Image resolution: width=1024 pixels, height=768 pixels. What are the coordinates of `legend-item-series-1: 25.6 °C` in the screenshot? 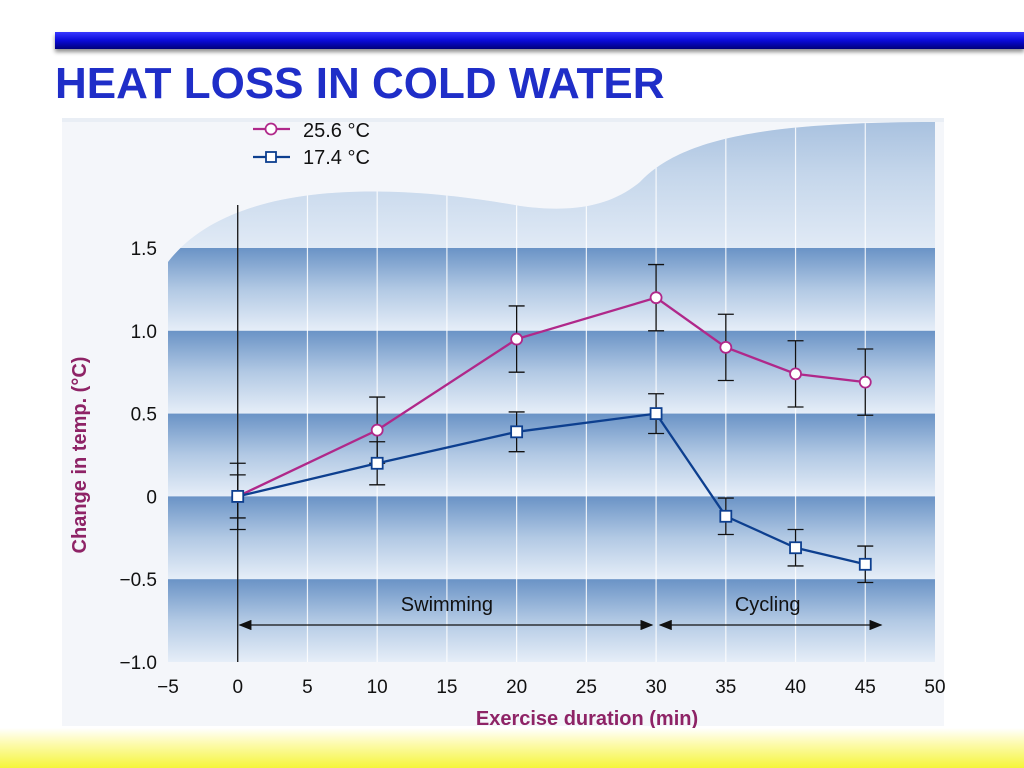 It's located at (311, 131).